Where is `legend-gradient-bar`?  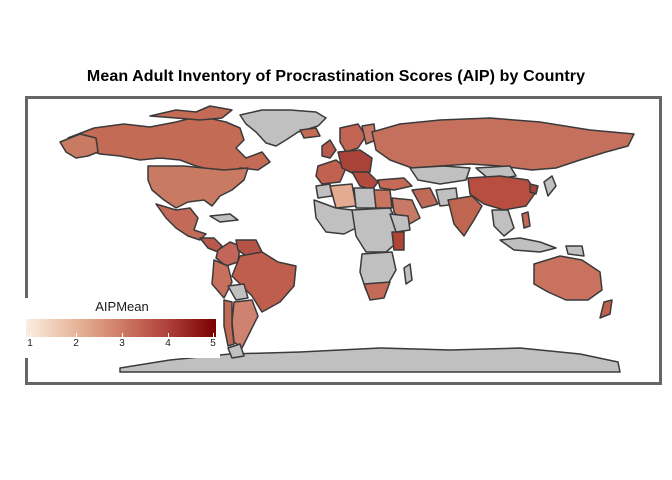
legend-gradient-bar is located at coordinates (121, 328).